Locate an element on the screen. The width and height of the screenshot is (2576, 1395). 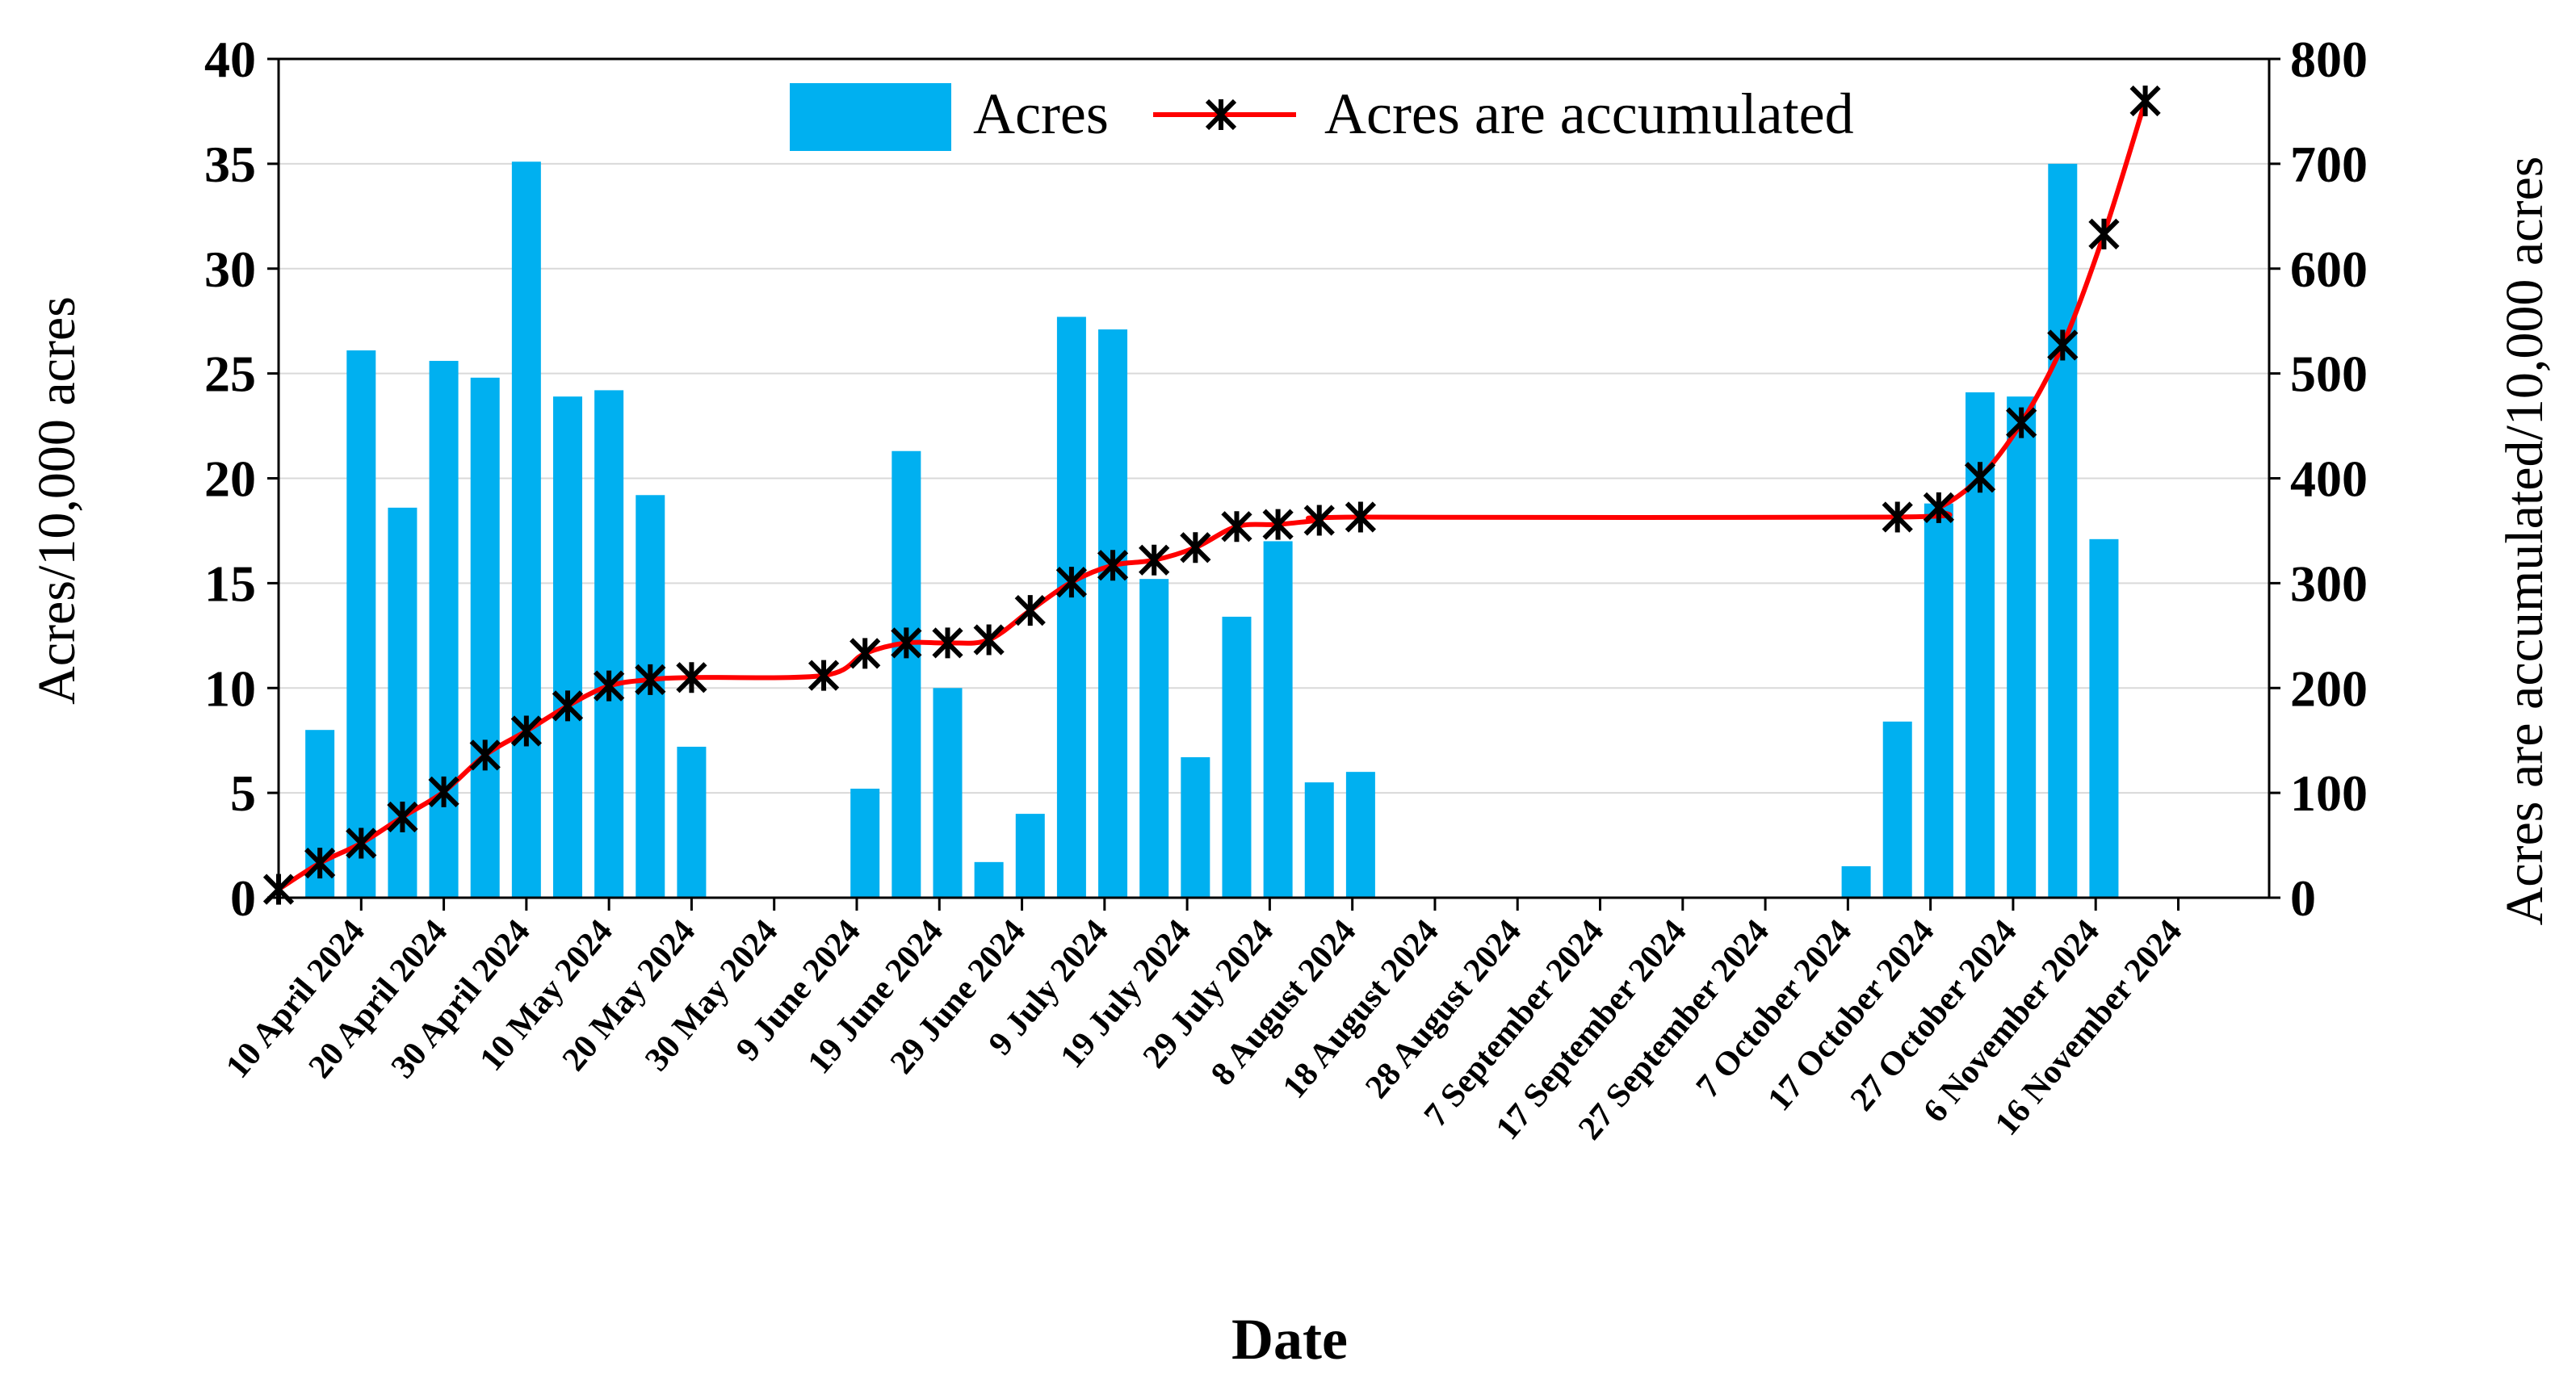
right-tick-label: 700 is located at coordinates (2329, 164).